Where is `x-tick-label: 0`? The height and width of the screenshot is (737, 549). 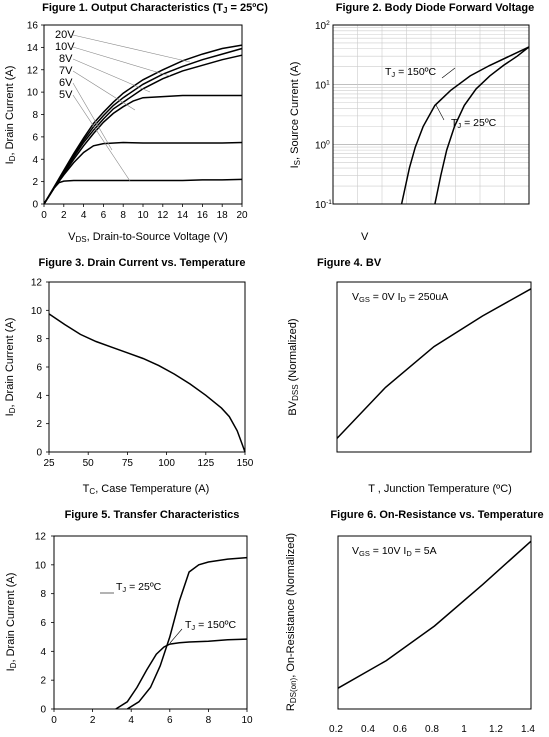 x-tick-label: 0 is located at coordinates (54, 720).